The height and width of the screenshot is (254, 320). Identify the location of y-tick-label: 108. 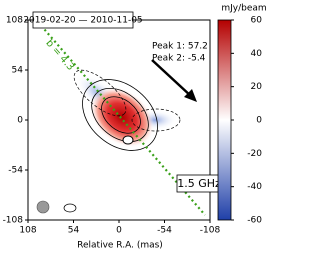
(14, 21).